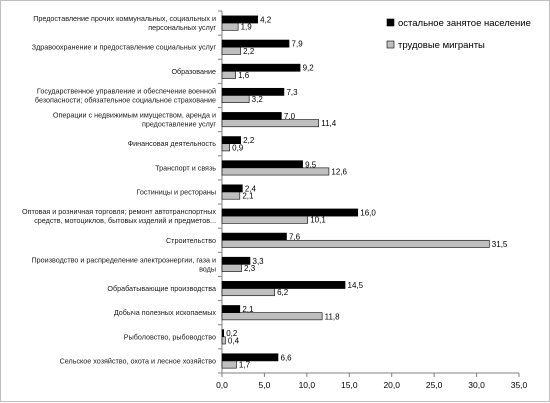  Describe the element at coordinates (500, 244) in the screenshot. I see `data-label-labor-migrants: 31,5` at that location.